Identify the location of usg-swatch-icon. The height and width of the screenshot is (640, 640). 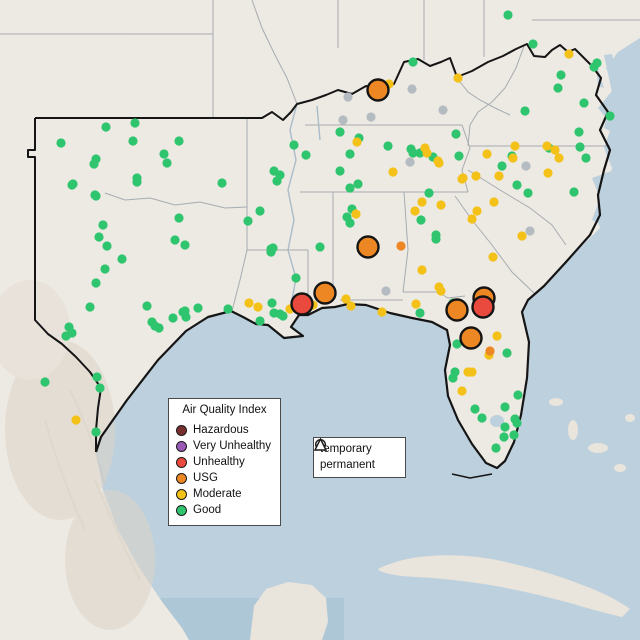
(181, 478).